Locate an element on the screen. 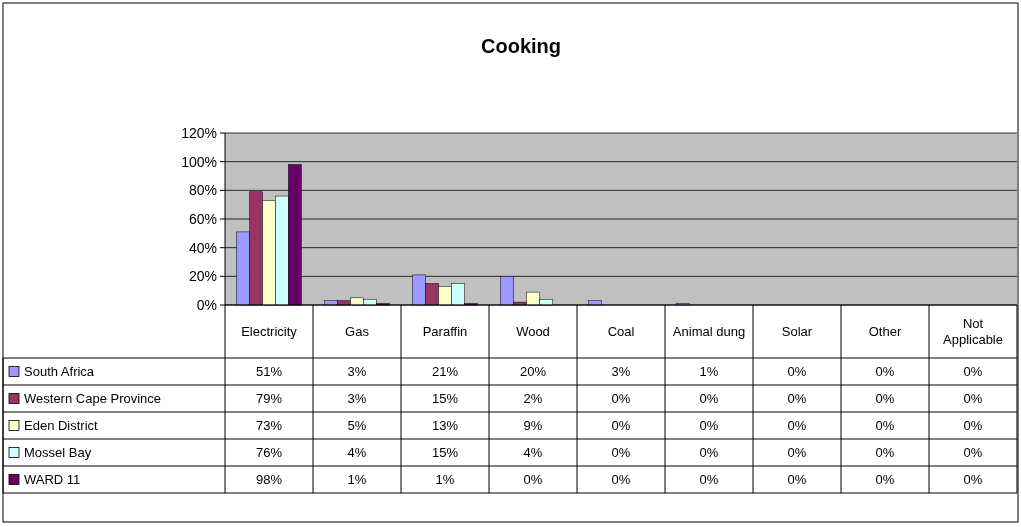 This screenshot has height=527, width=1021. legend-label: South Africa is located at coordinates (59, 372).